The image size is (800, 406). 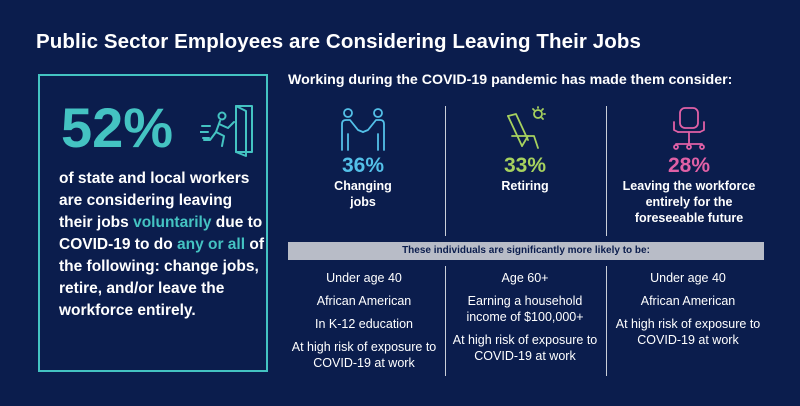 I want to click on option-label: Changing jobs, so click(x=363, y=194).